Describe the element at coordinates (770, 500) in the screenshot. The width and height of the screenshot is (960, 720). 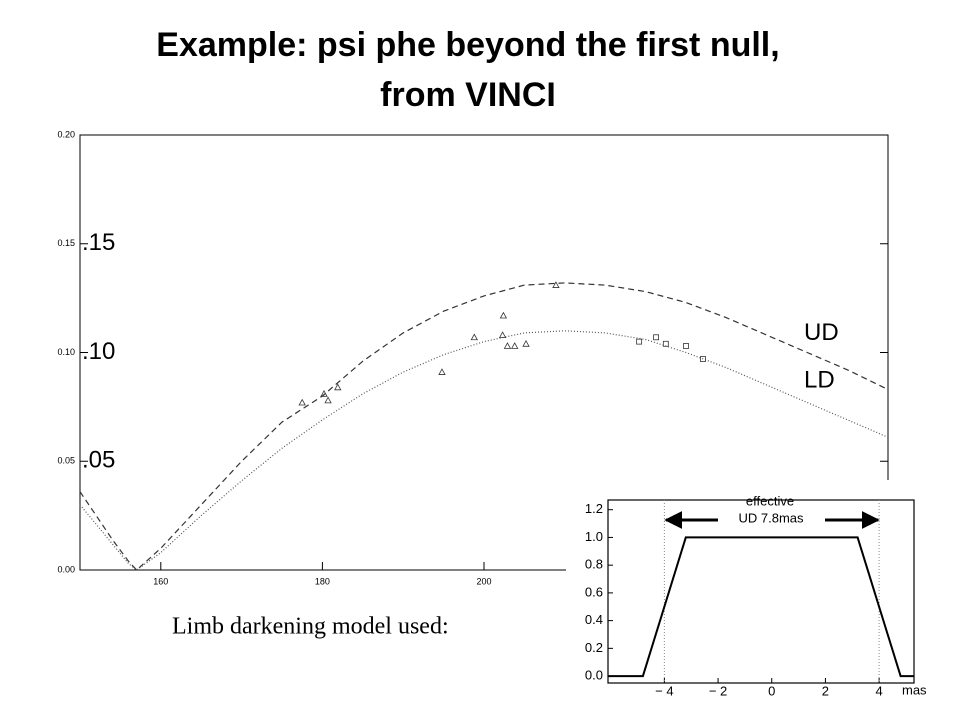
I see `annotation: effective` at that location.